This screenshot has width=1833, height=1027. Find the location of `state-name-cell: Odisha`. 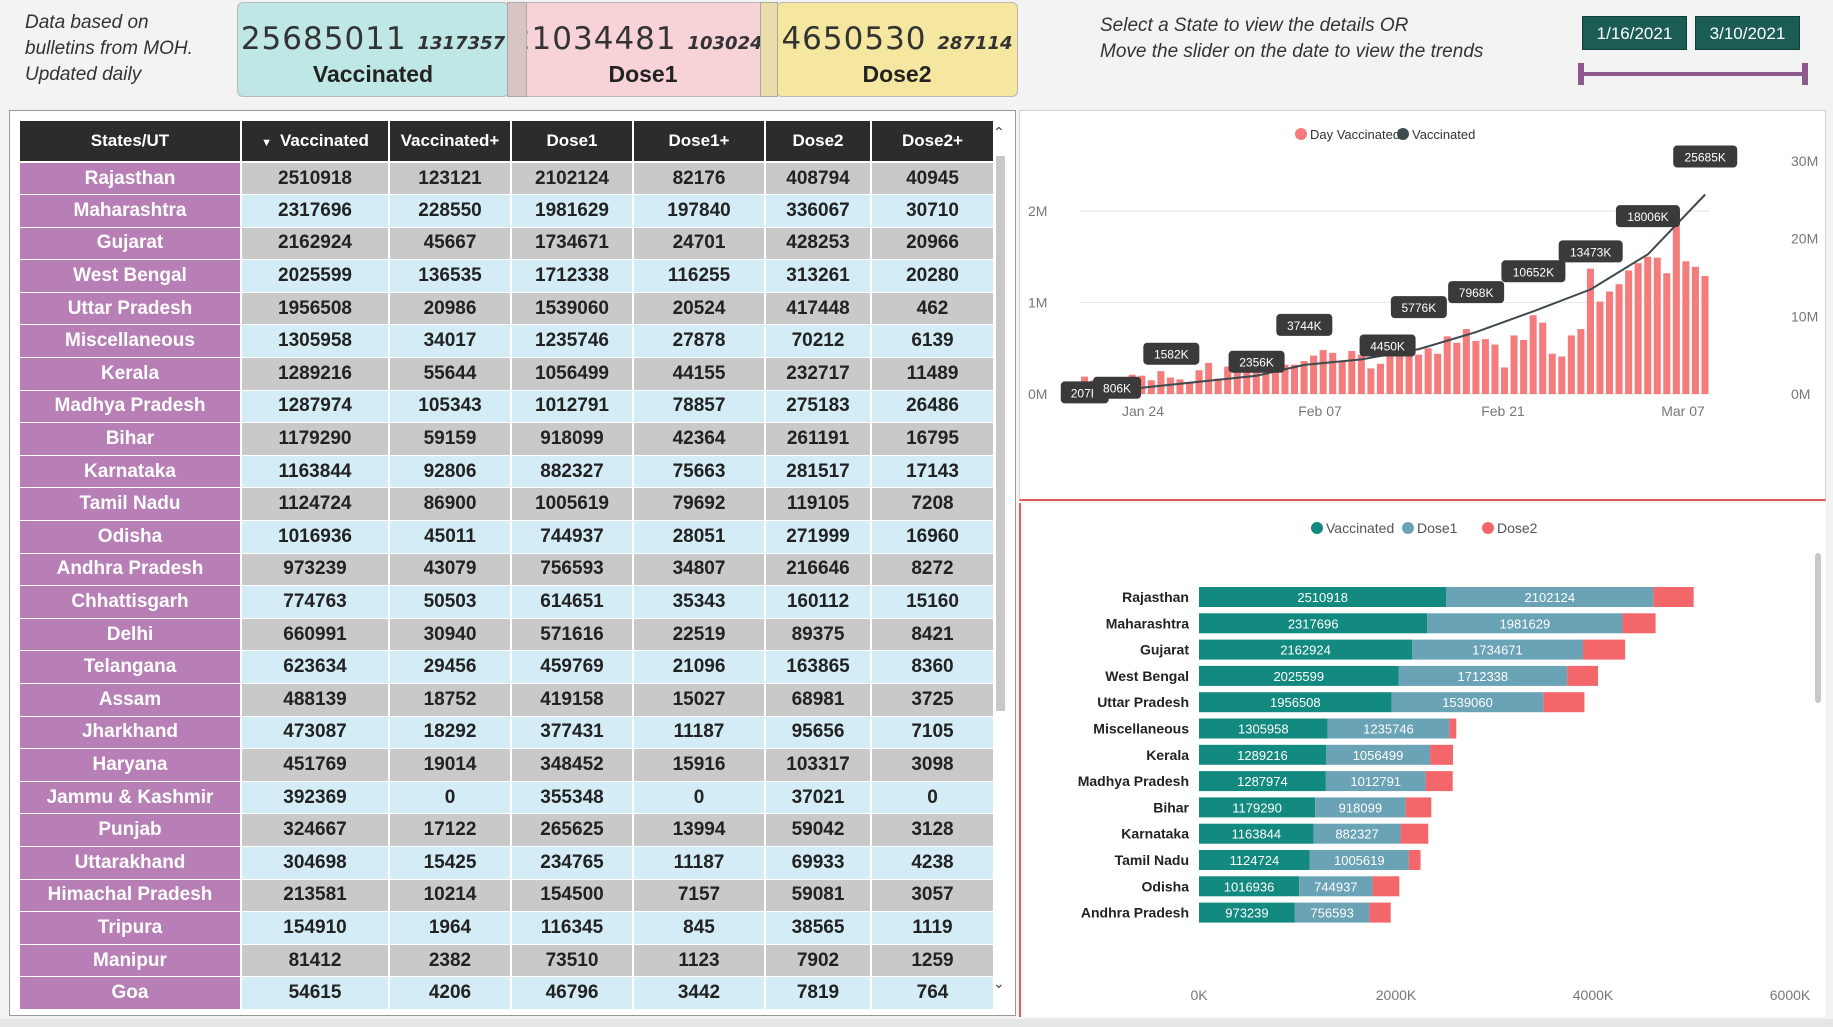

state-name-cell: Odisha is located at coordinates (130, 537).